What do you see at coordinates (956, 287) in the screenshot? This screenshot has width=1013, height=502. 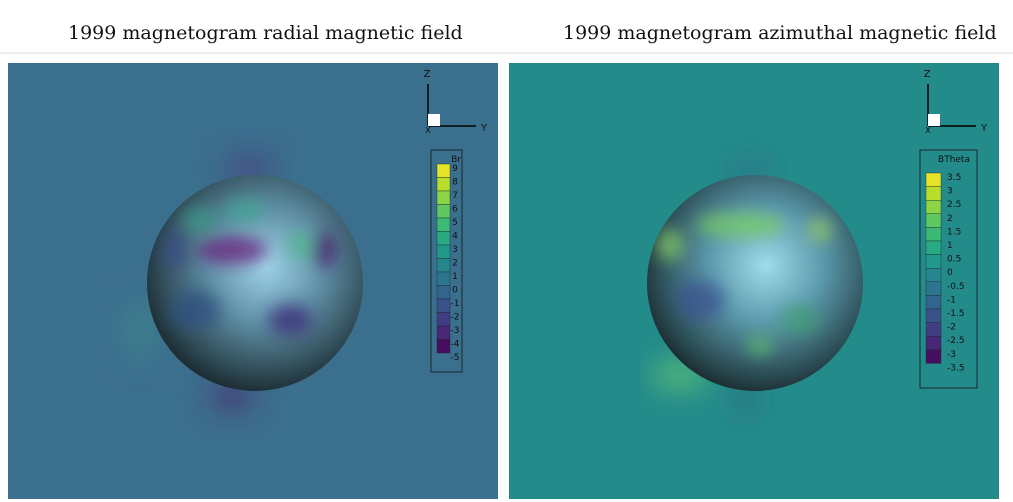 I see `colorbar-label: -0.5` at bounding box center [956, 287].